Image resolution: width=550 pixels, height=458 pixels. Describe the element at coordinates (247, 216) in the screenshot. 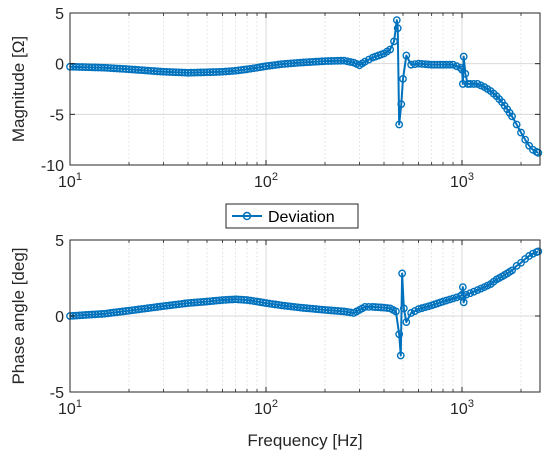

I see `legend-marker` at that location.